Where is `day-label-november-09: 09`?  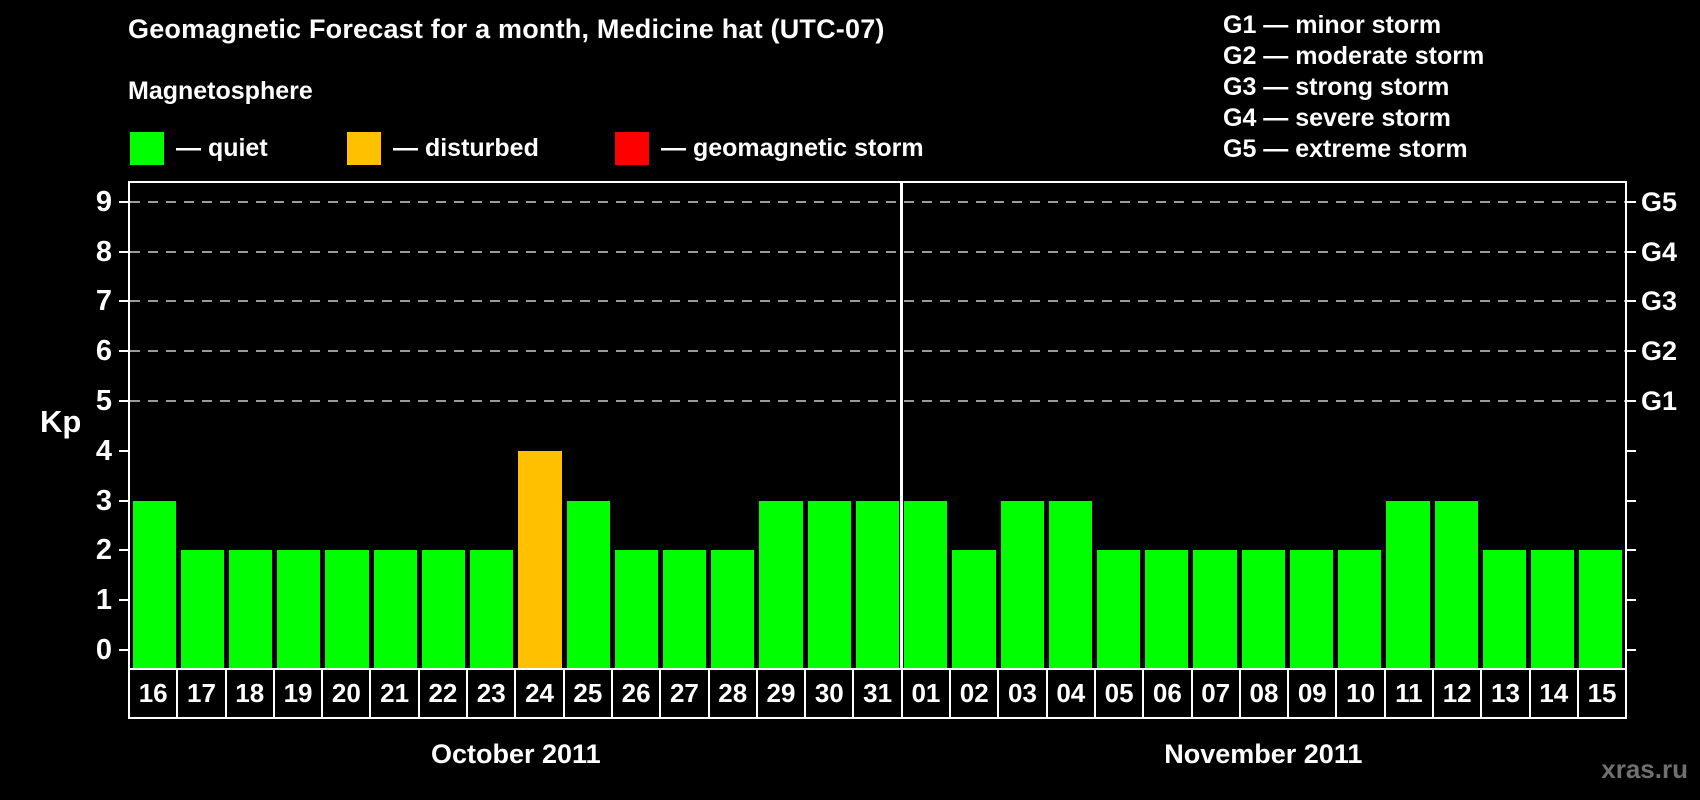 day-label-november-09: 09 is located at coordinates (1313, 693).